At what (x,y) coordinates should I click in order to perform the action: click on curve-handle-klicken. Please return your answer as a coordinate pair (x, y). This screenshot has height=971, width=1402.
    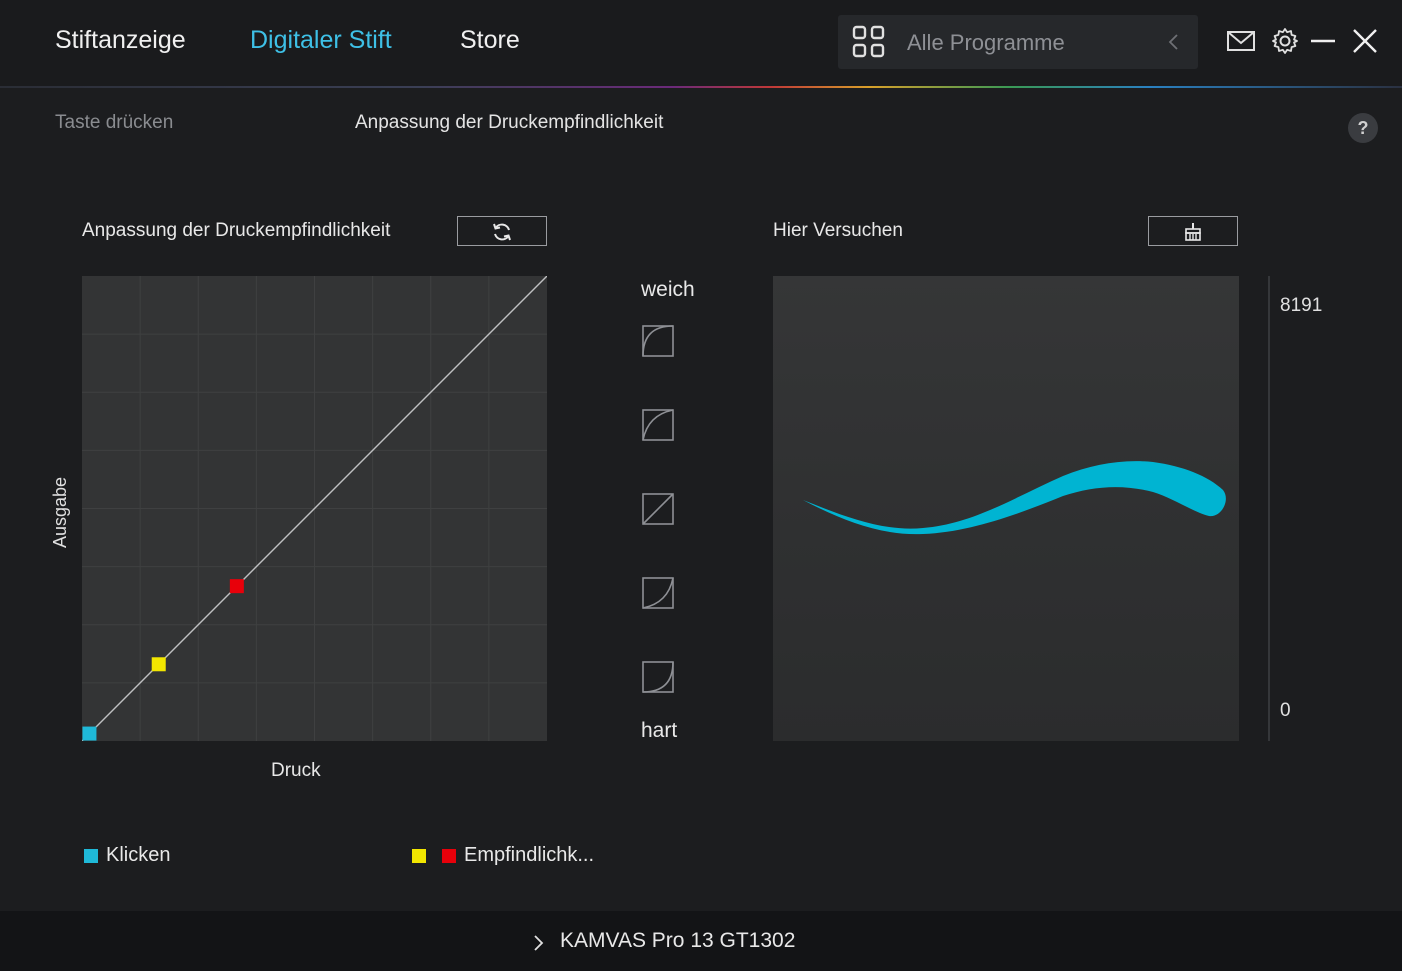
    Looking at the image, I should click on (89, 733).